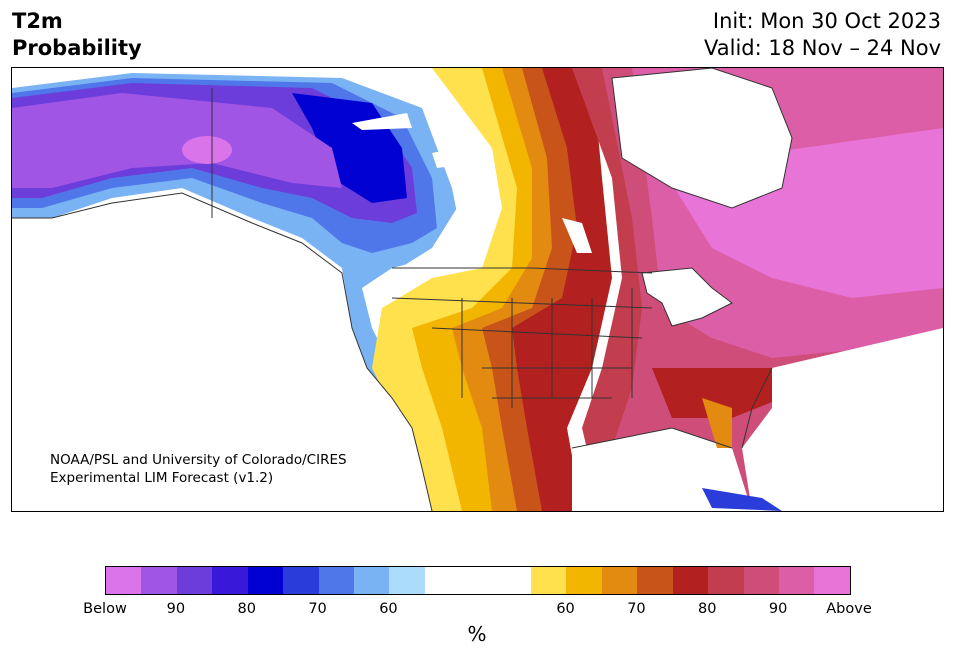 This screenshot has height=659, width=953. I want to click on cuba, so click(742, 499).